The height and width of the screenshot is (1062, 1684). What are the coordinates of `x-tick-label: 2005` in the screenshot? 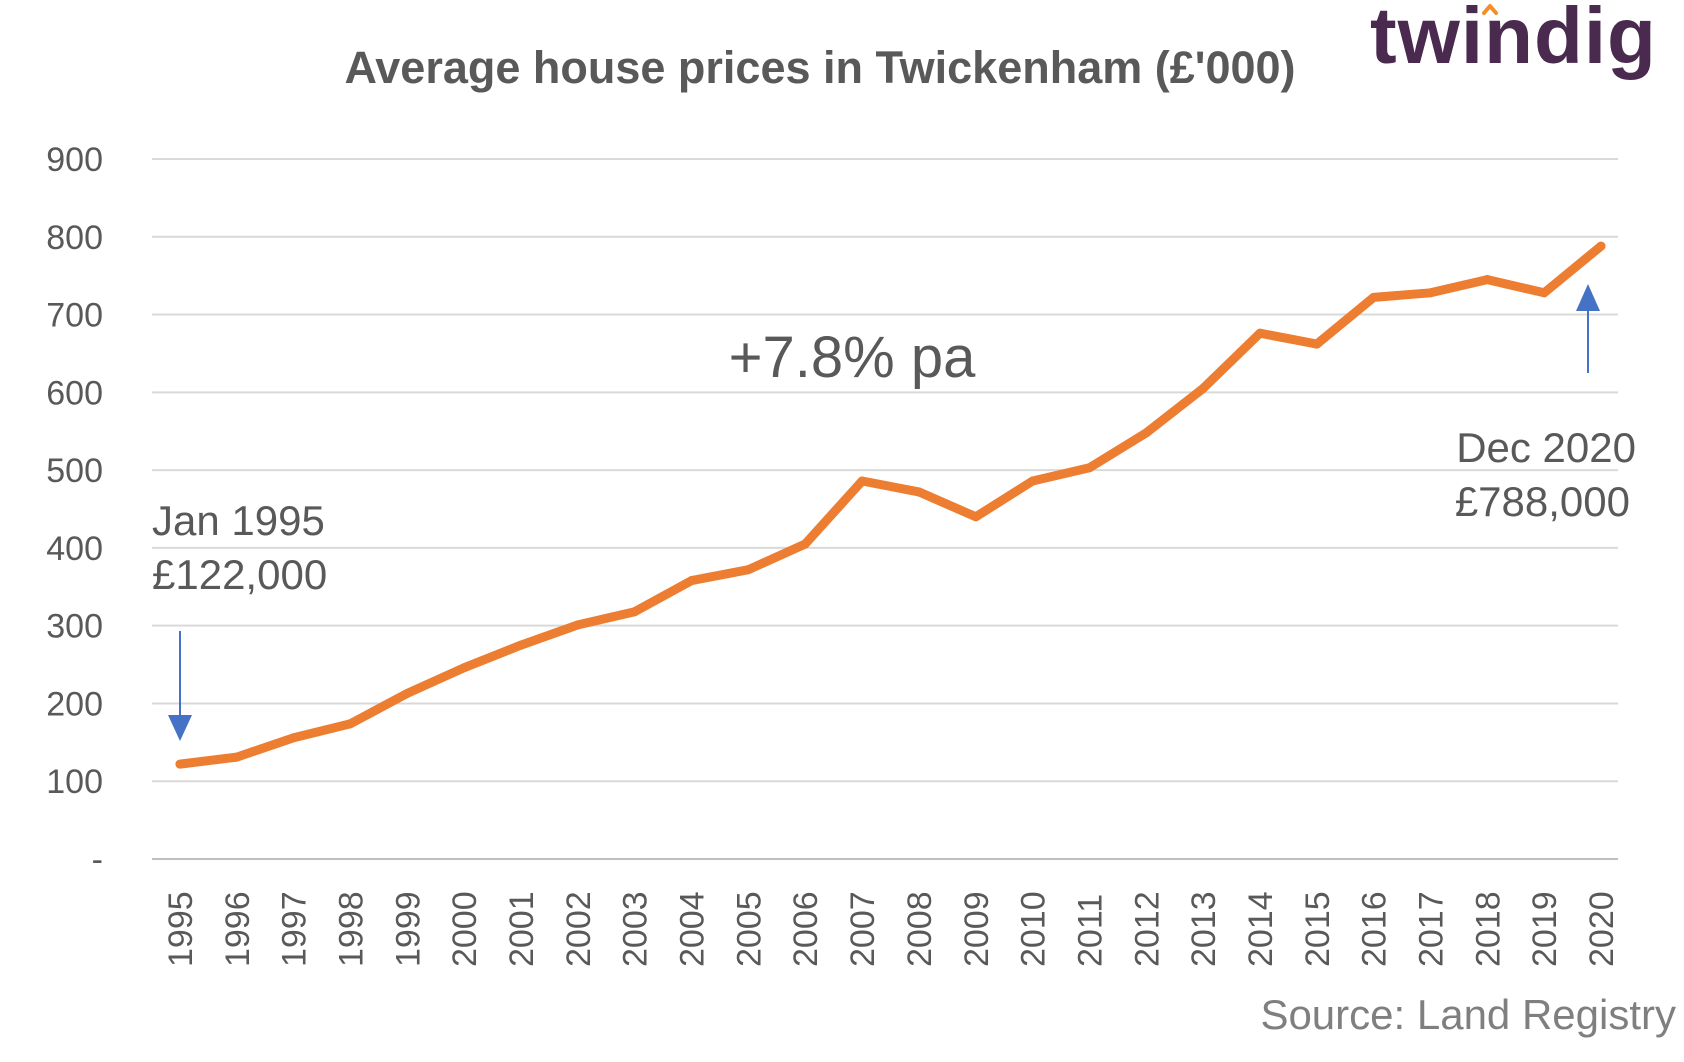 It's located at (749, 929).